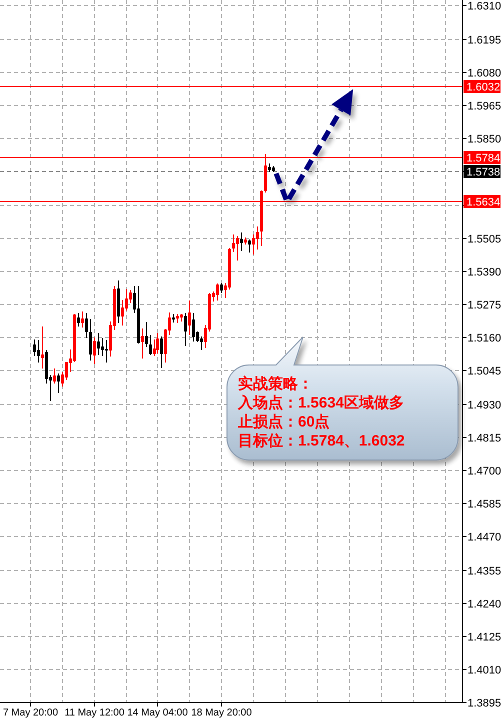 This screenshot has width=503, height=722. Describe the element at coordinates (485, 6) in the screenshot. I see `y-tick-label: 1.6310` at that location.